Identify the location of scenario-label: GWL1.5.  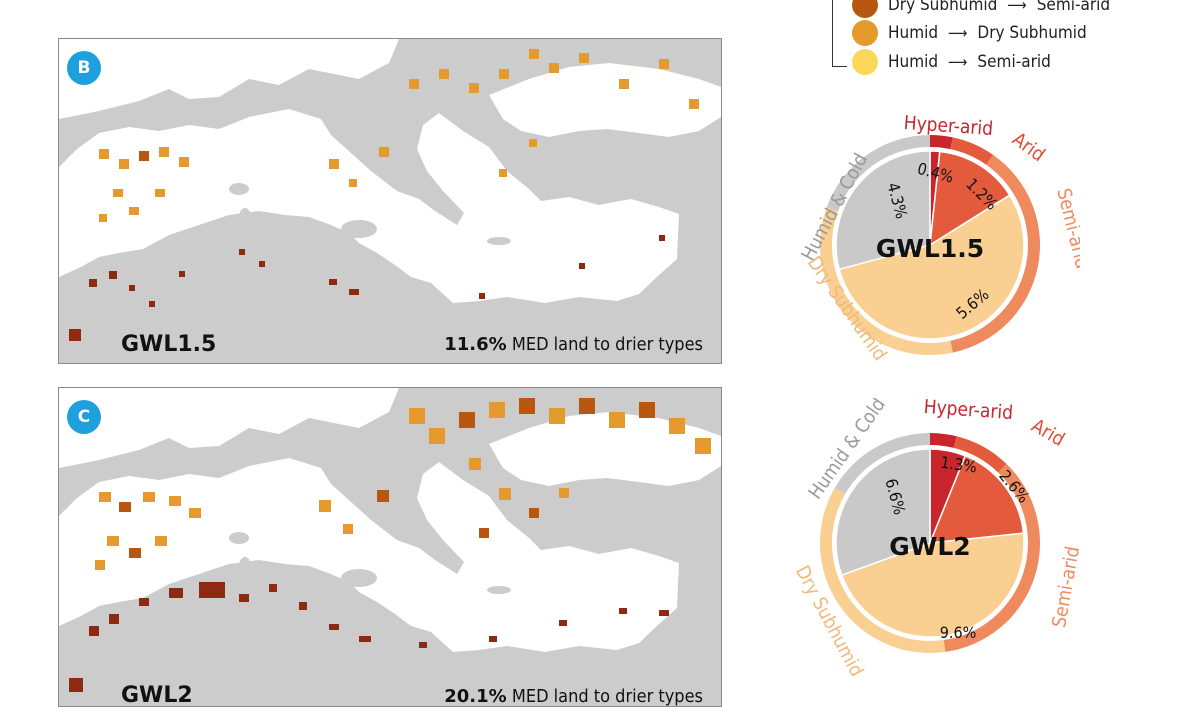
(169, 344).